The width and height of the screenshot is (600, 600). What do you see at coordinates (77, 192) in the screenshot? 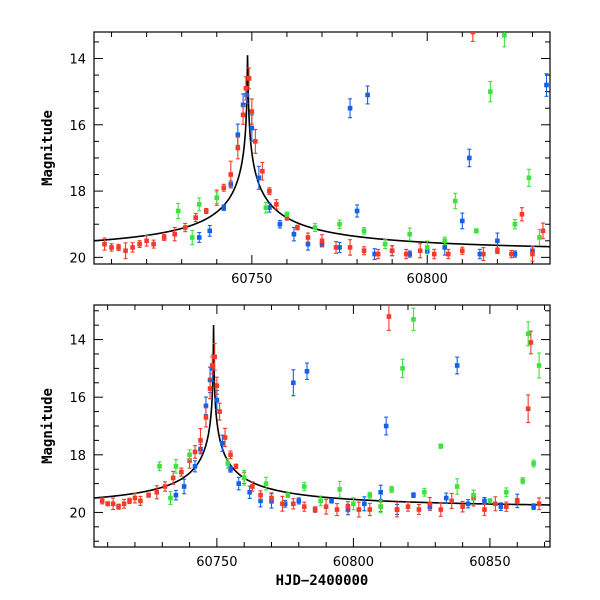
I see `y-tick-label: 18` at bounding box center [77, 192].